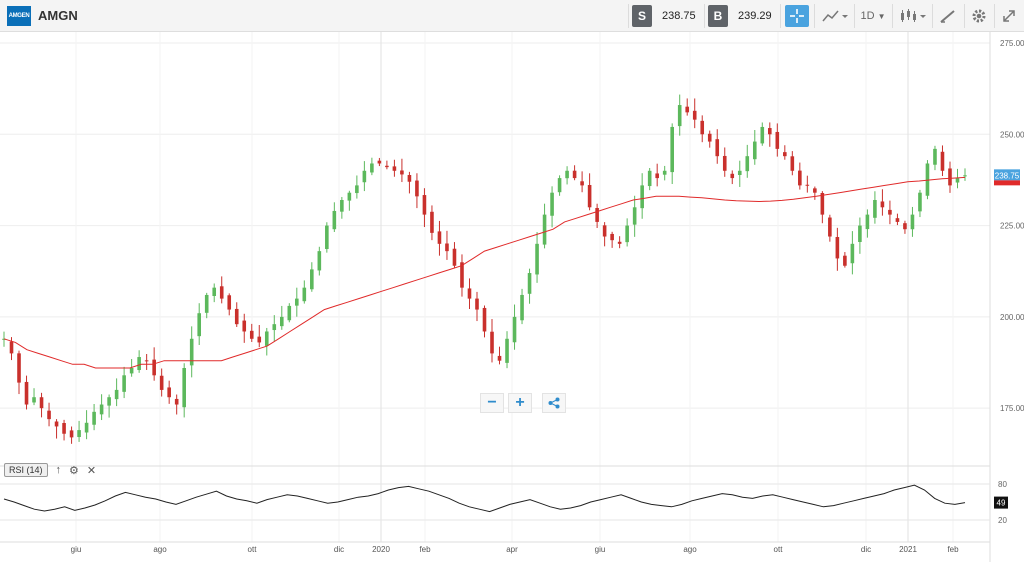 The image size is (1024, 562). I want to click on gear-icon: ⚙, so click(74, 470).